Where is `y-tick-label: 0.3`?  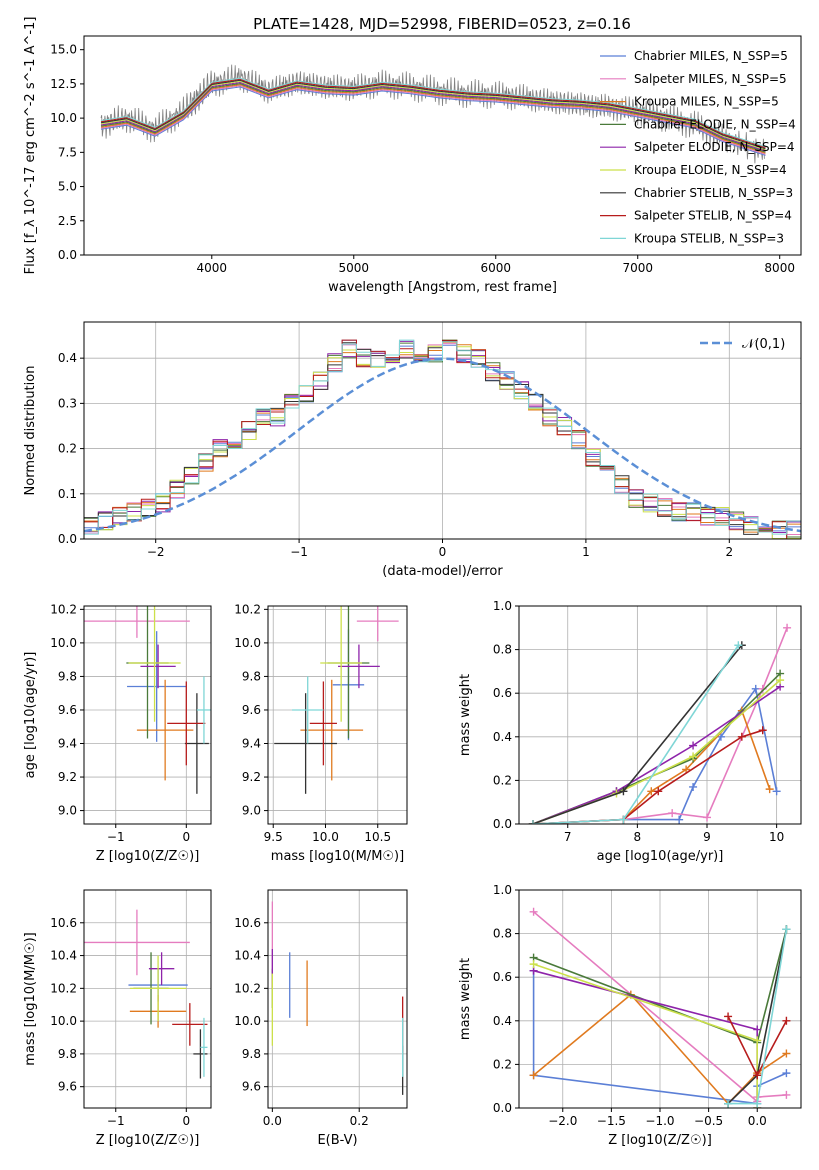
y-tick-label: 0.3 is located at coordinates (67, 403).